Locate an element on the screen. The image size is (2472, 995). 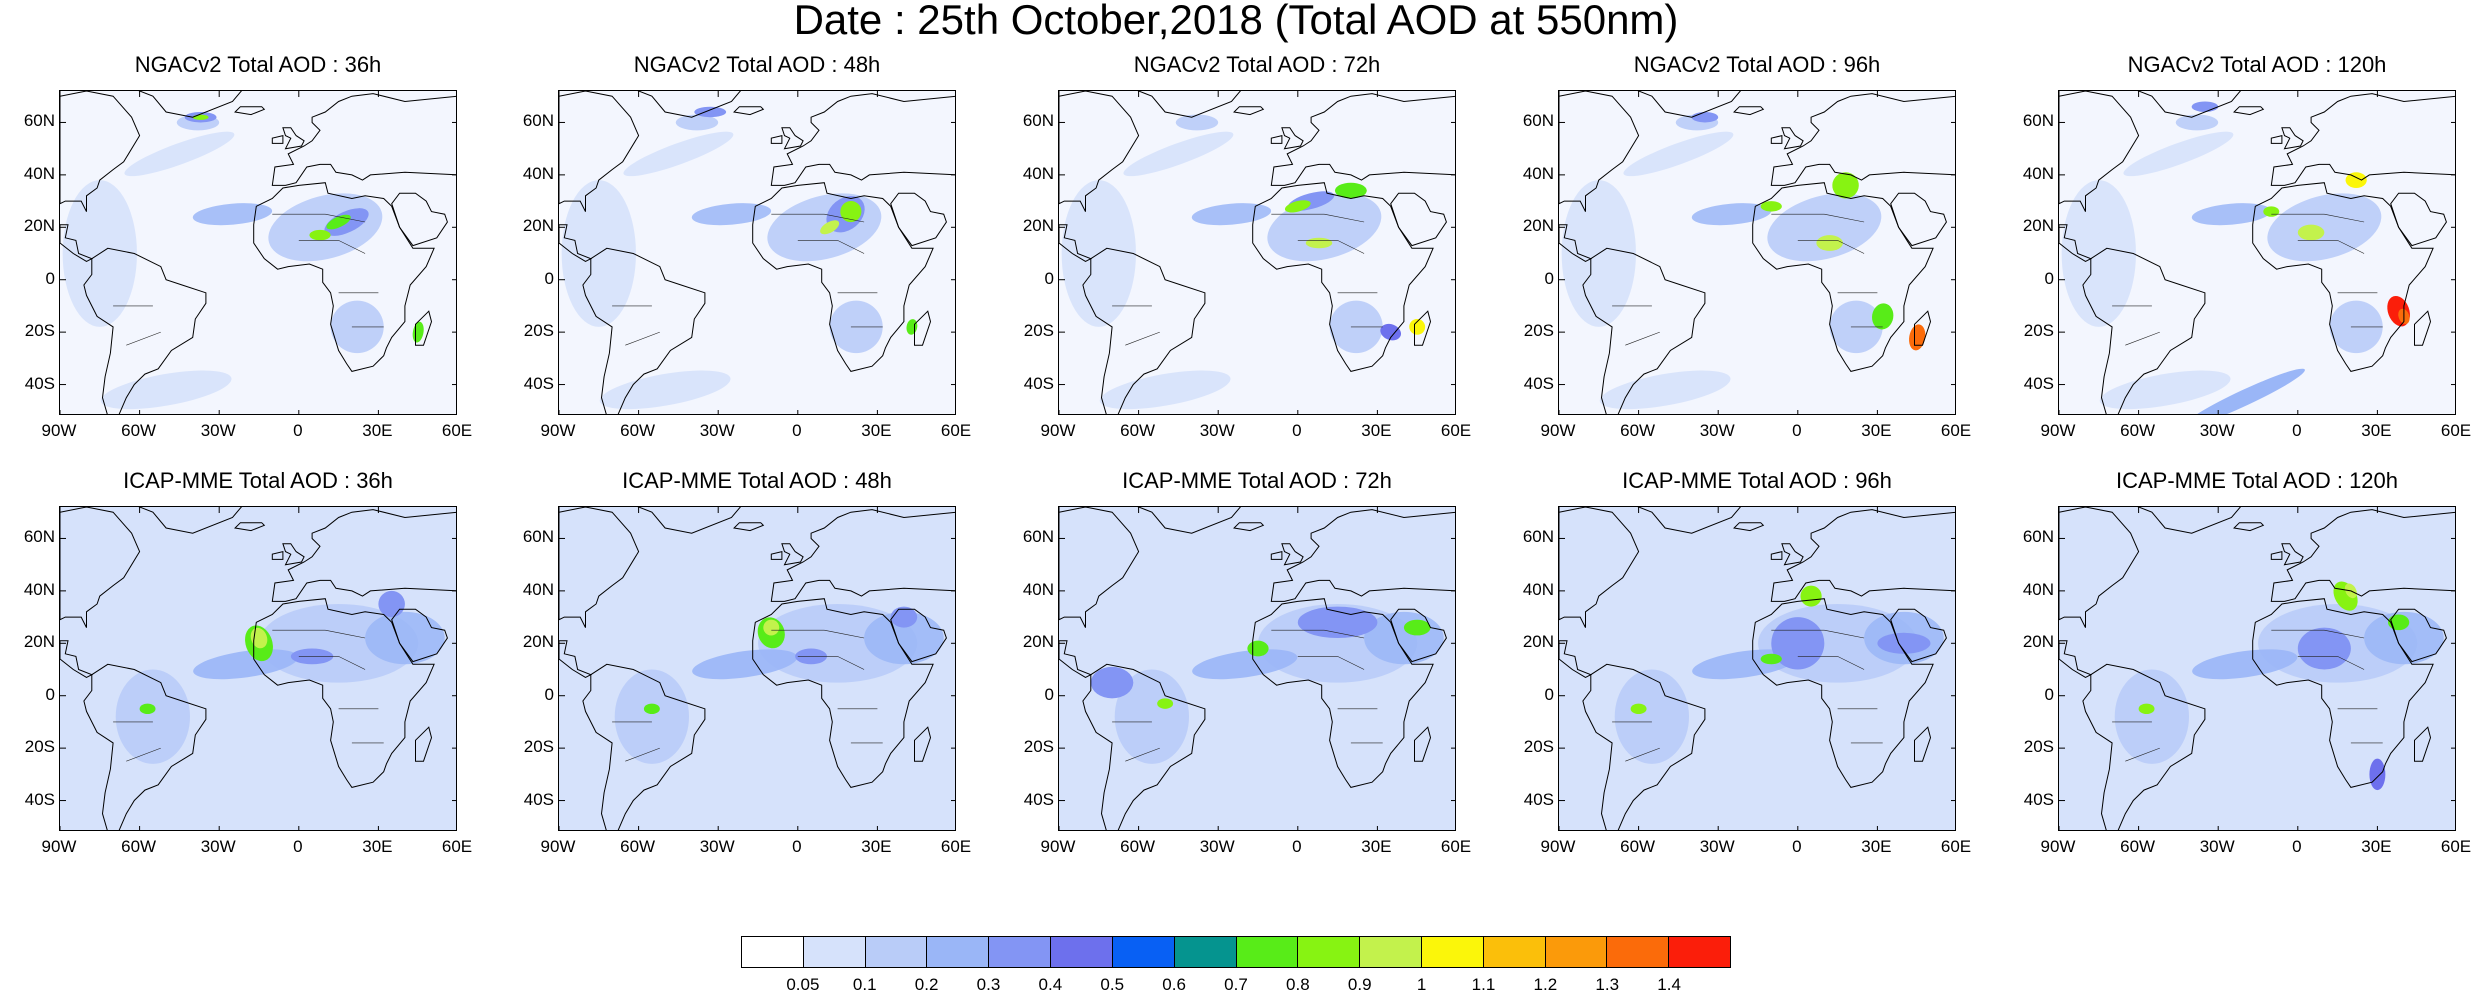
colorbar-tick-label: 1.2 is located at coordinates (1545, 984).